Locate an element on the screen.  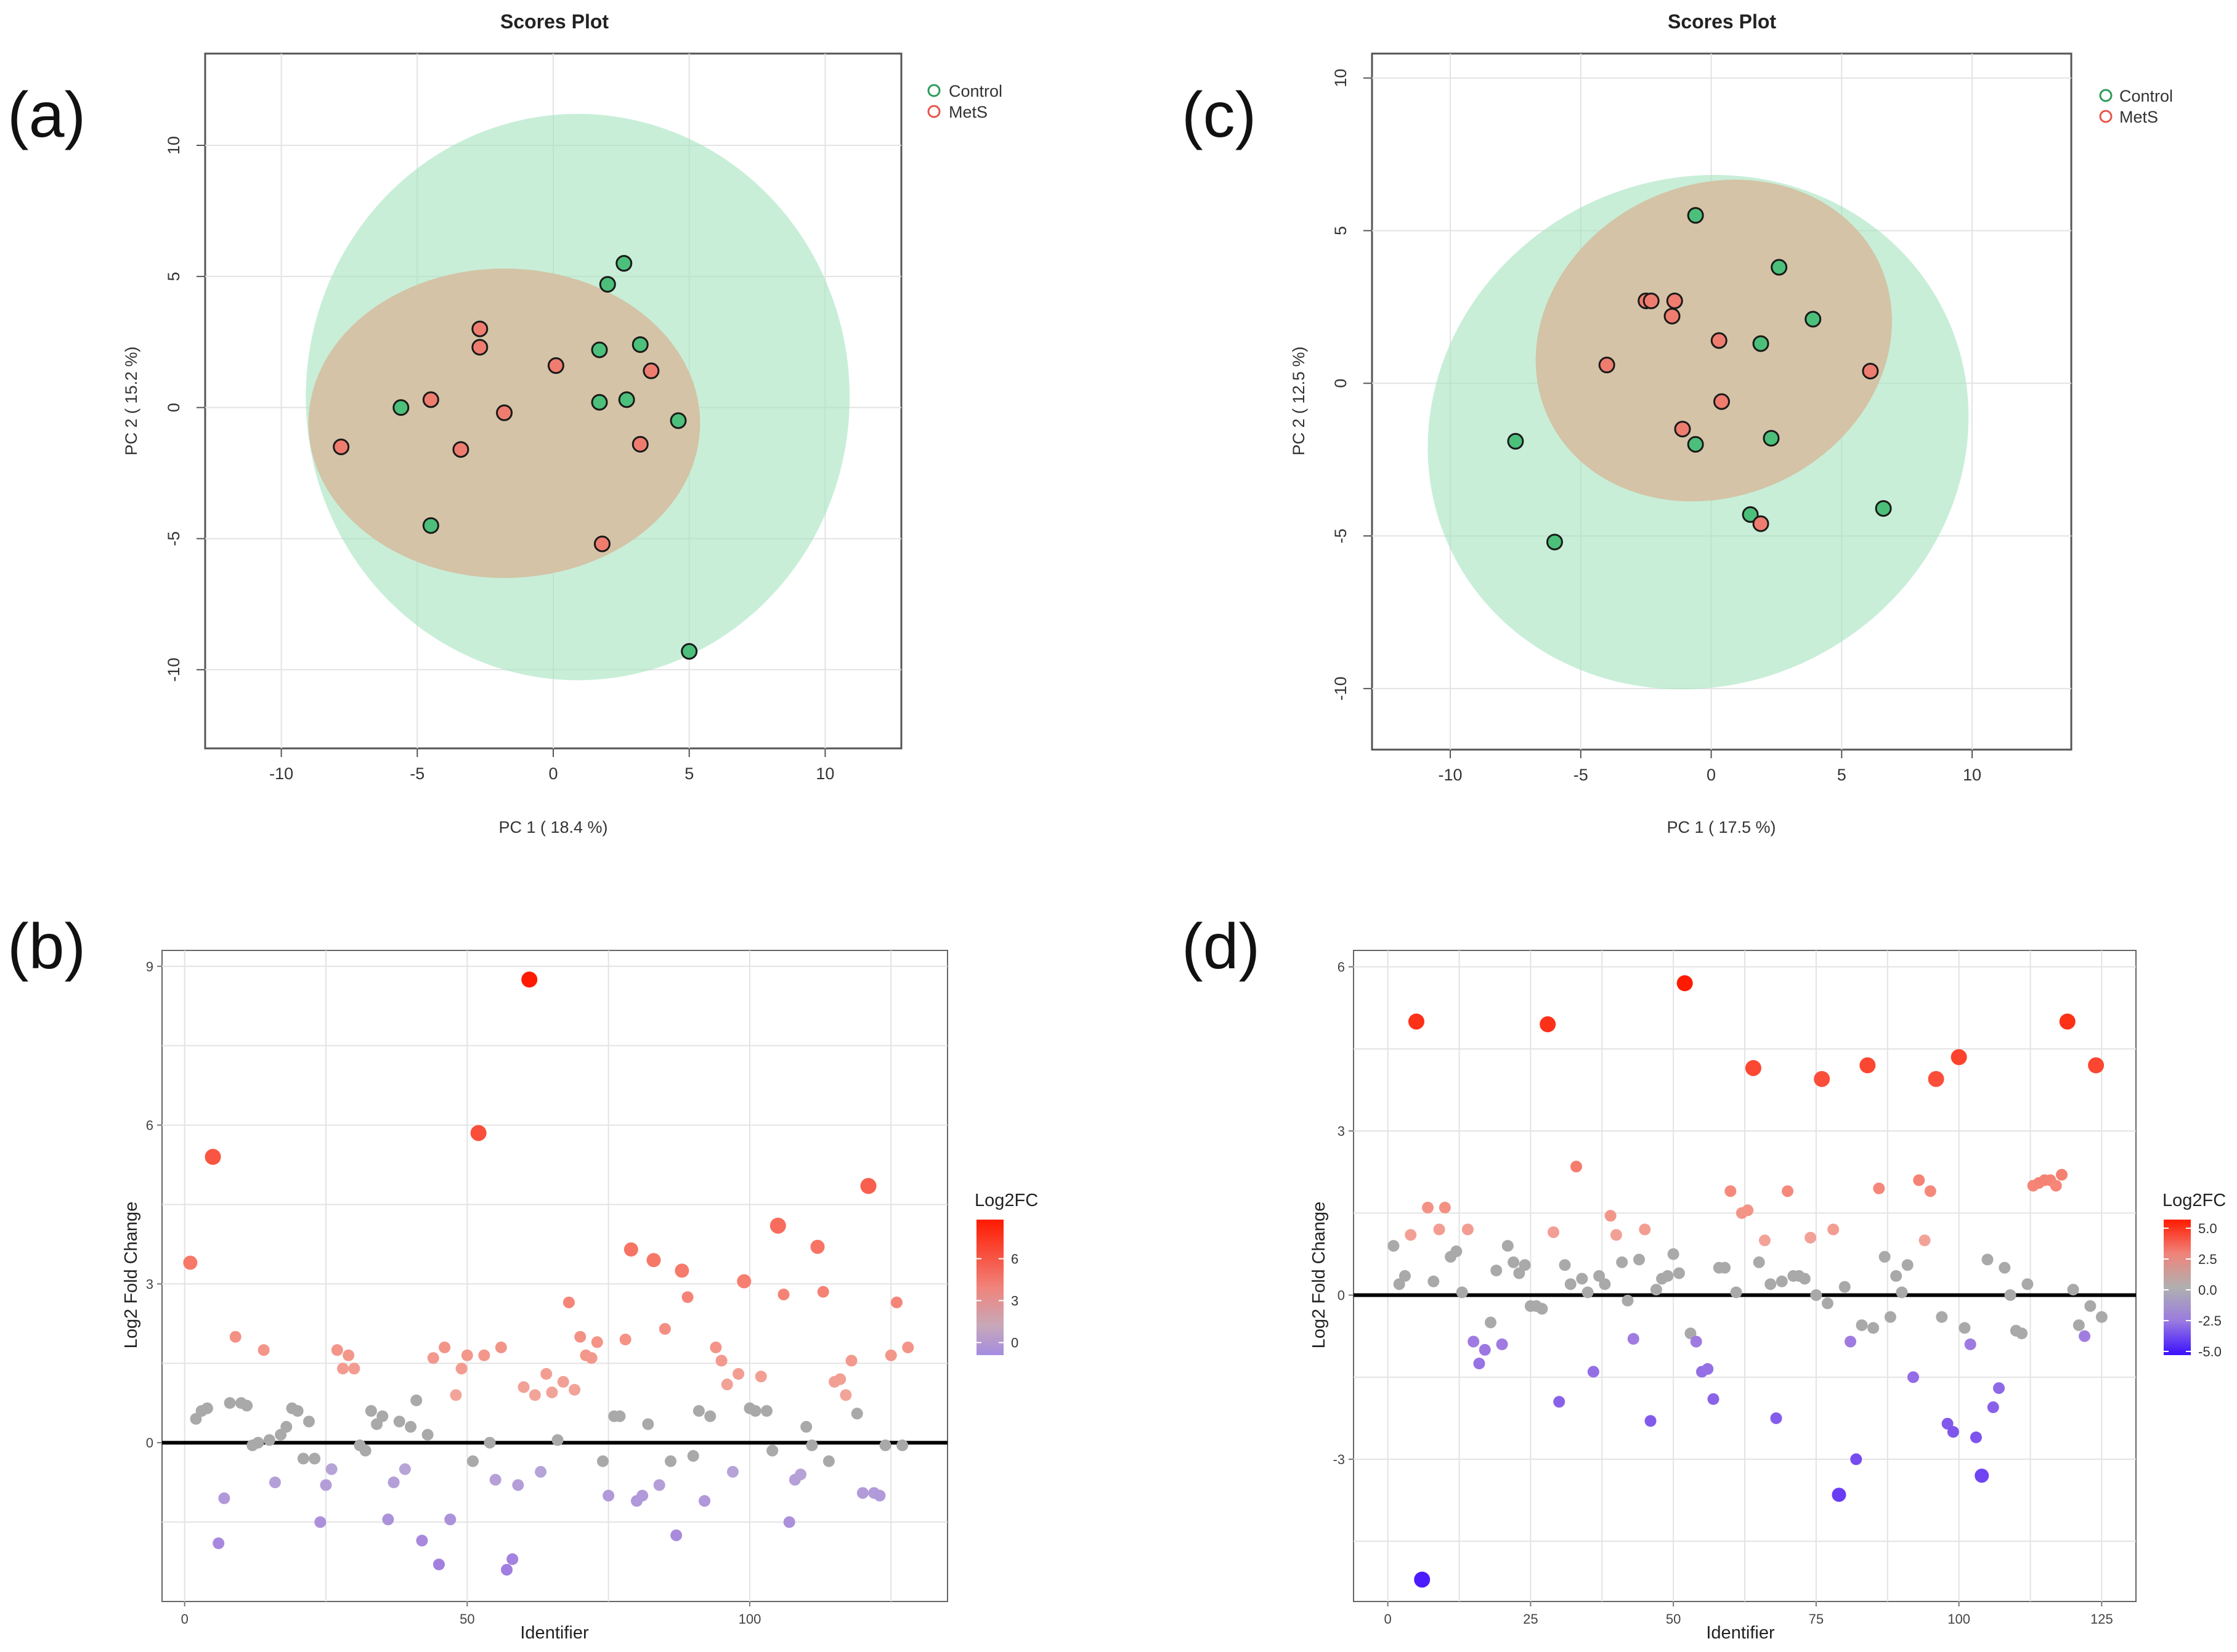
y-tick-label: -5 is located at coordinates (1340, 535).